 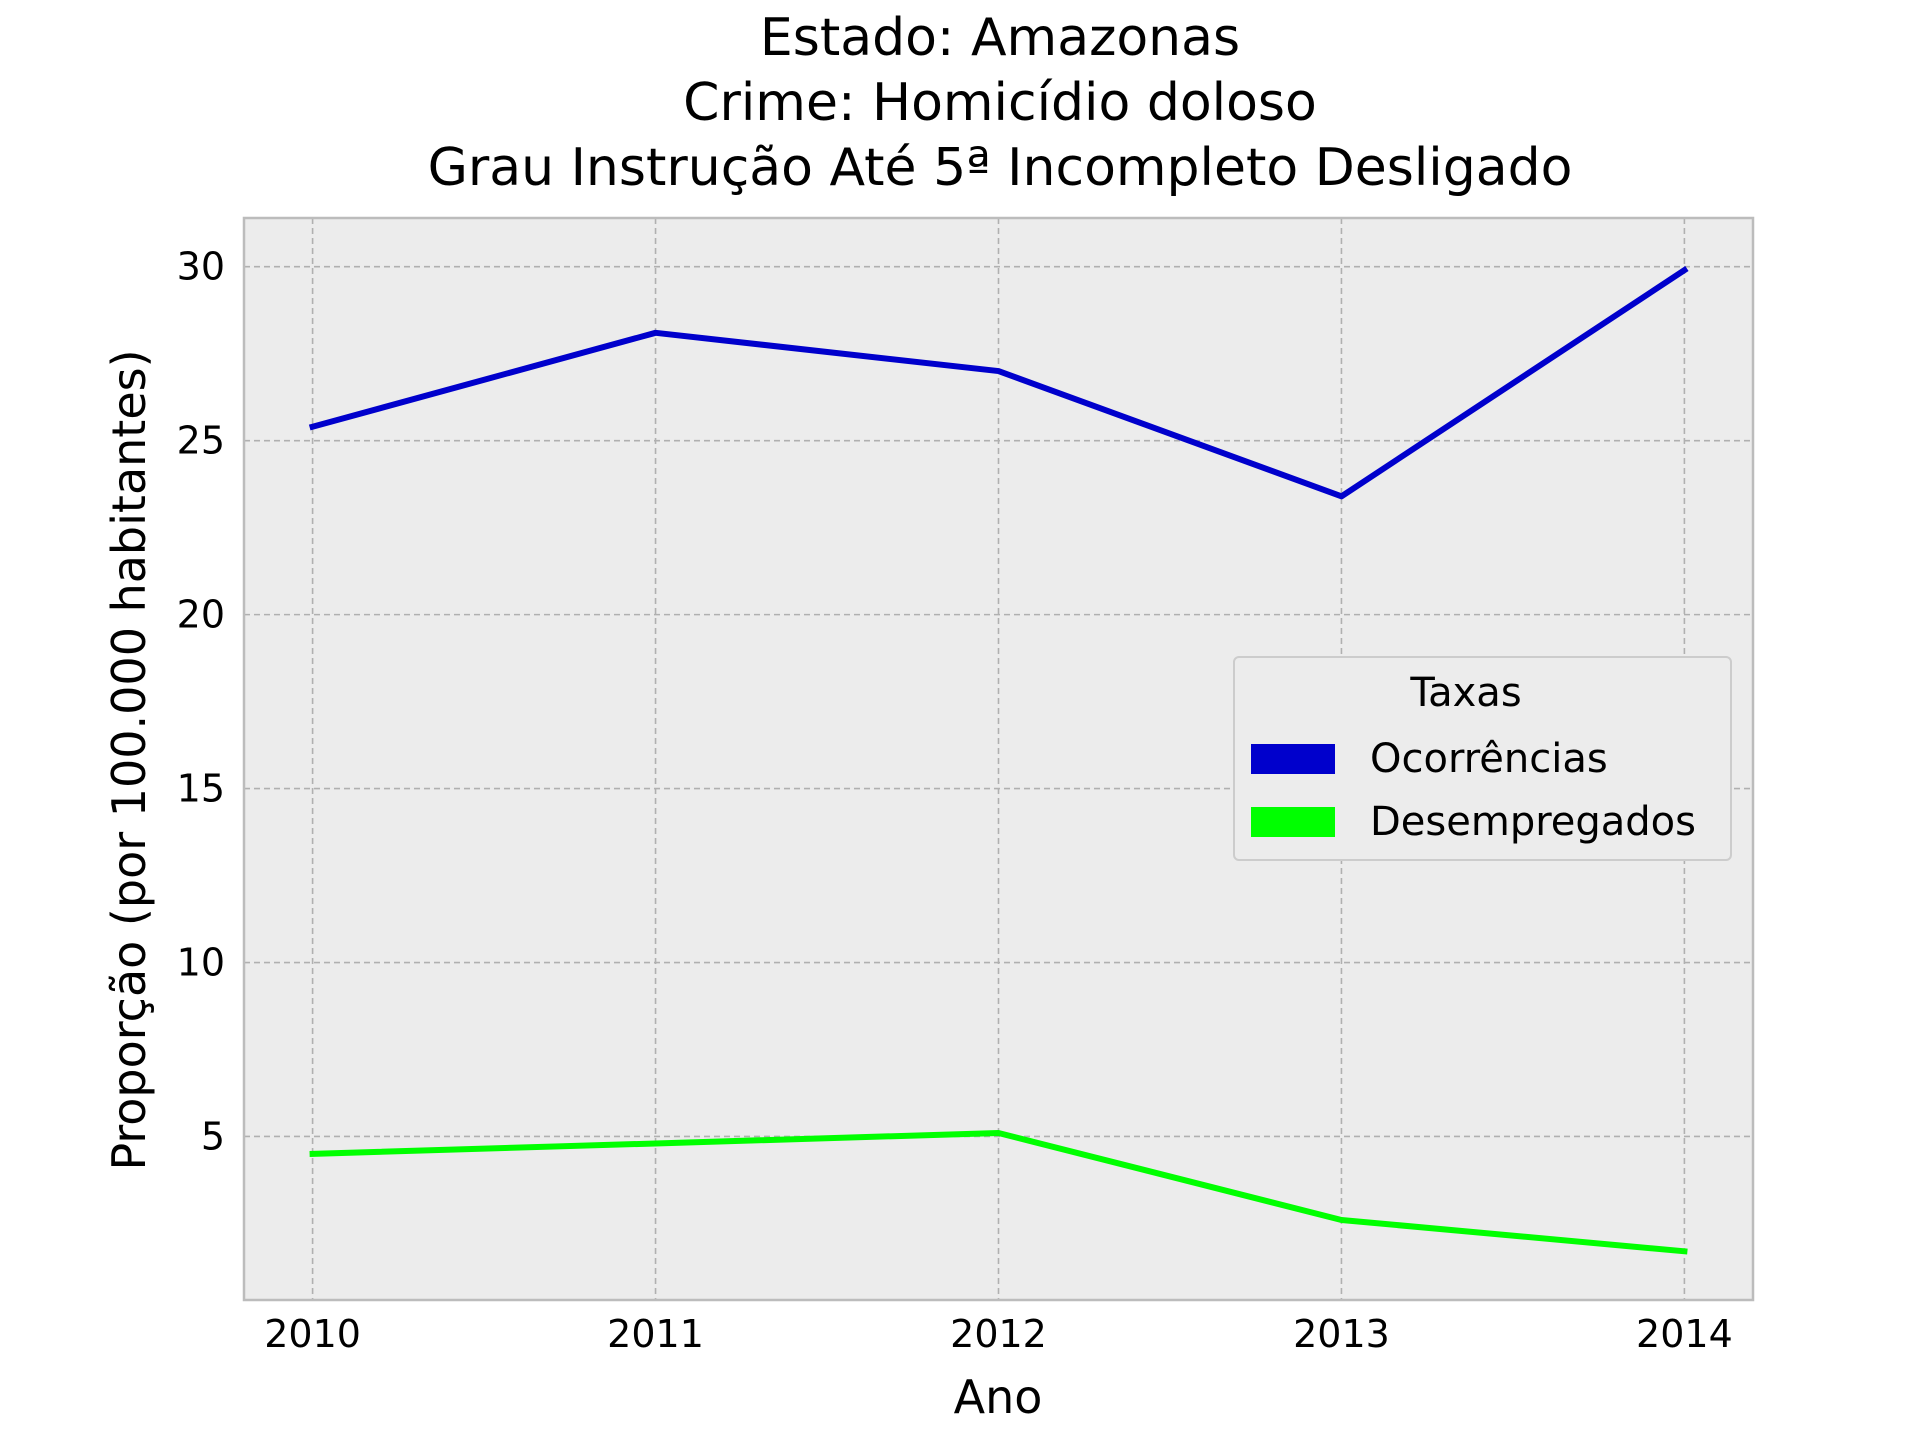 What do you see at coordinates (998, 1397) in the screenshot?
I see `x-axis-label: Ano` at bounding box center [998, 1397].